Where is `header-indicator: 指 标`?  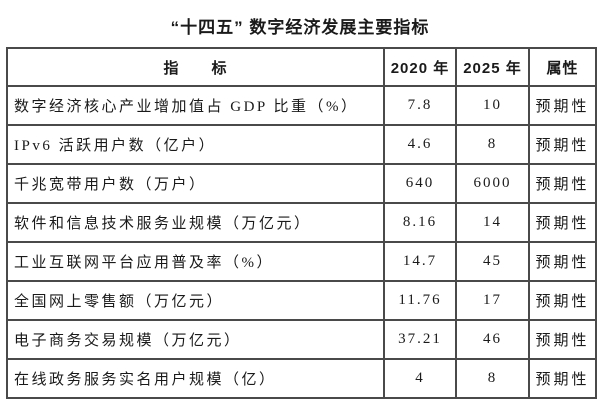 header-indicator: 指 标 is located at coordinates (195, 67).